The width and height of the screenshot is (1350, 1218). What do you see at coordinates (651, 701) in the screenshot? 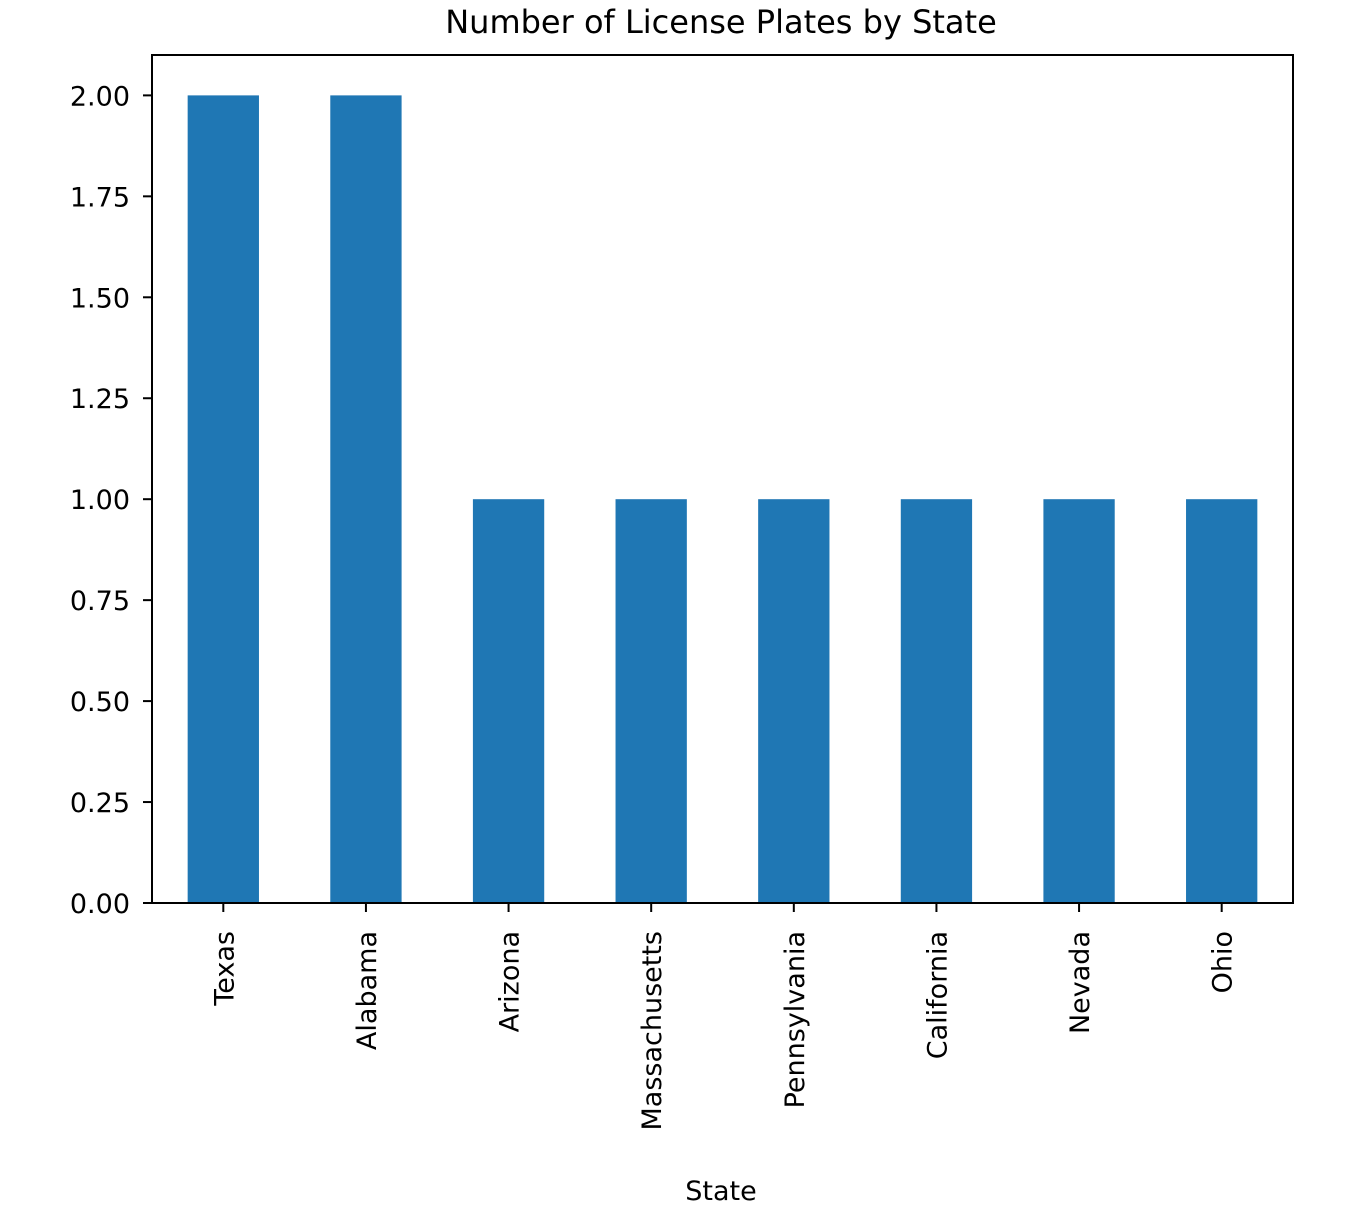
I see `bar-massachusetts` at bounding box center [651, 701].